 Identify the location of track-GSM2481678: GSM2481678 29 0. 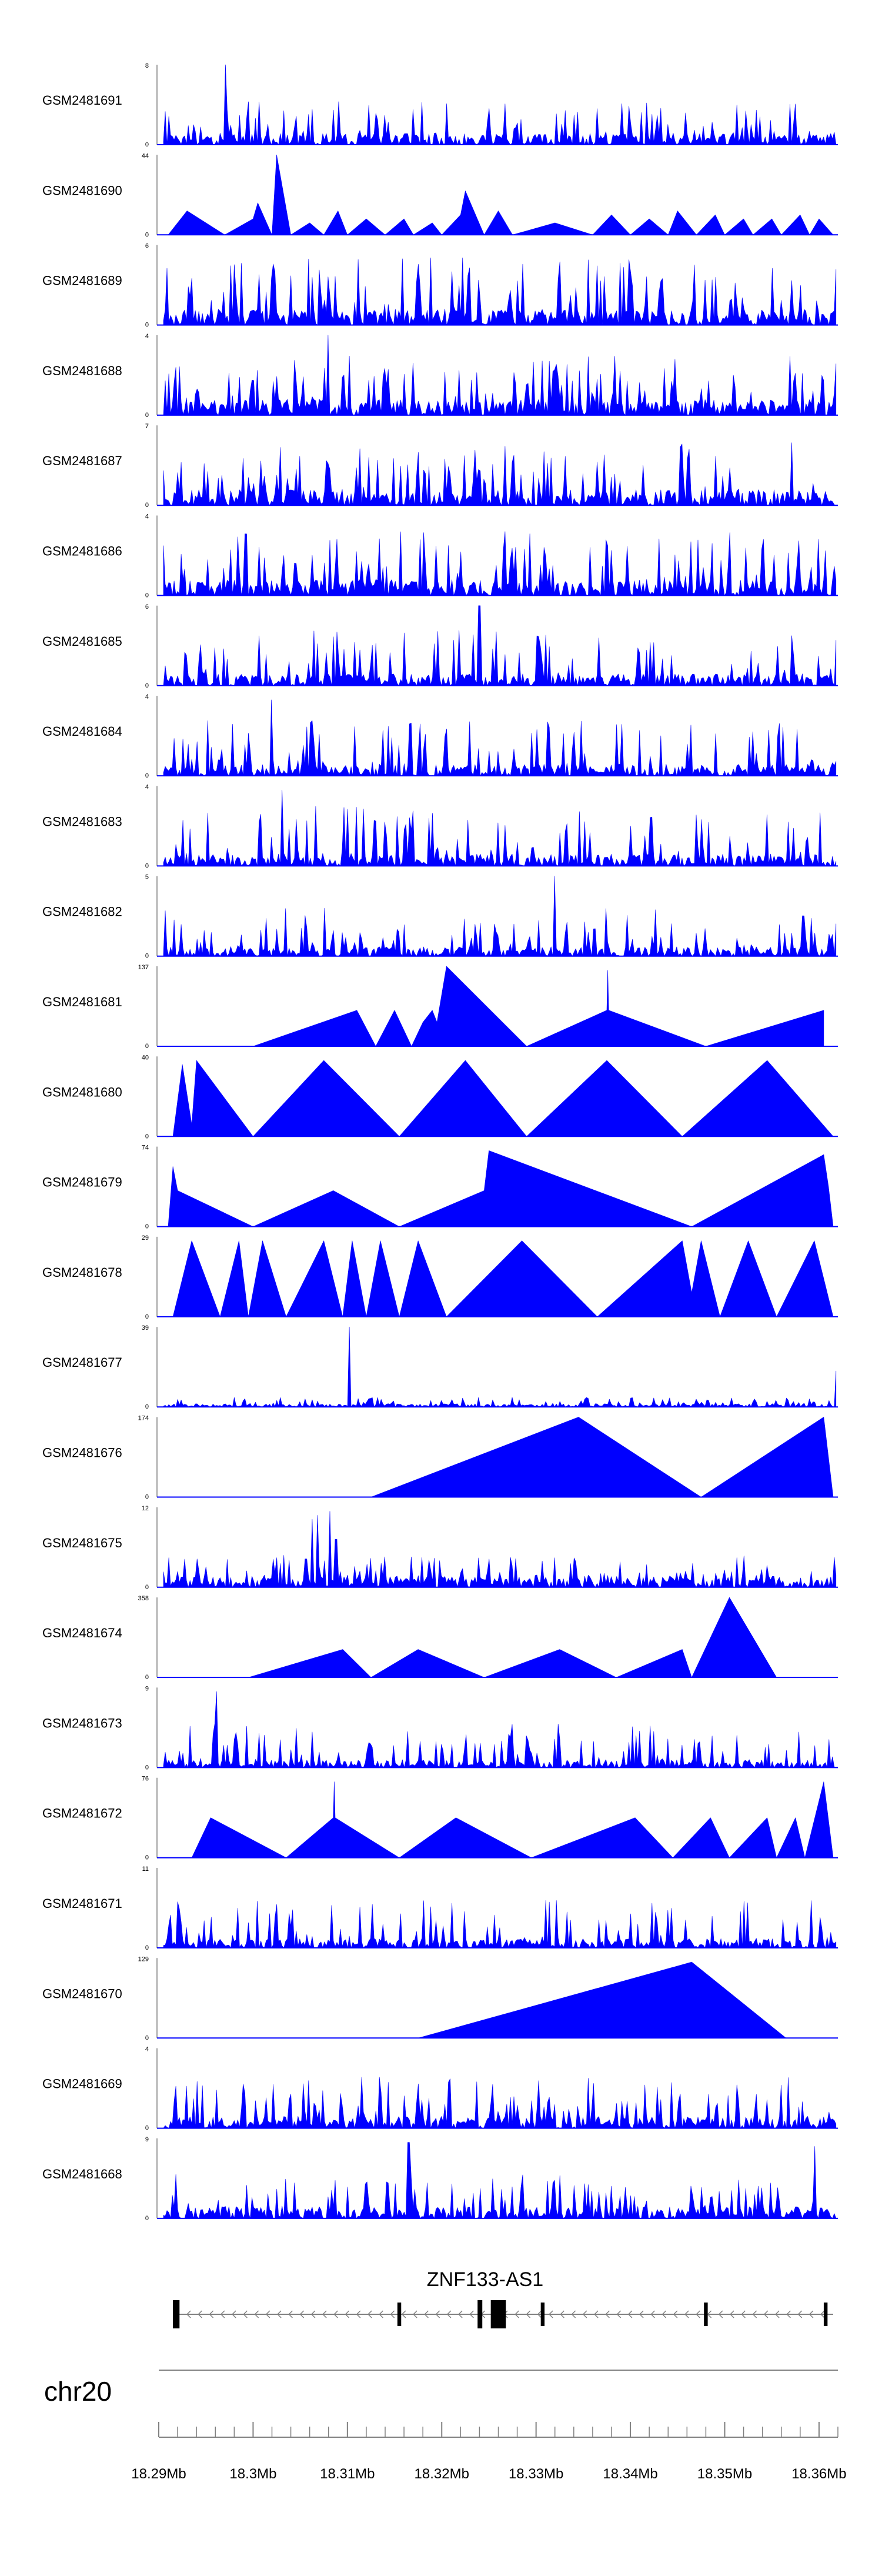
(440, 1277).